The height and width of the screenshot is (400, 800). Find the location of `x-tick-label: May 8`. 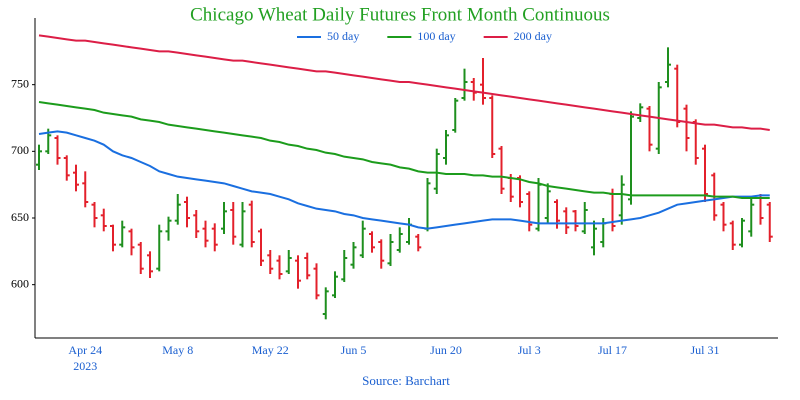

x-tick-label: May 8 is located at coordinates (177, 350).